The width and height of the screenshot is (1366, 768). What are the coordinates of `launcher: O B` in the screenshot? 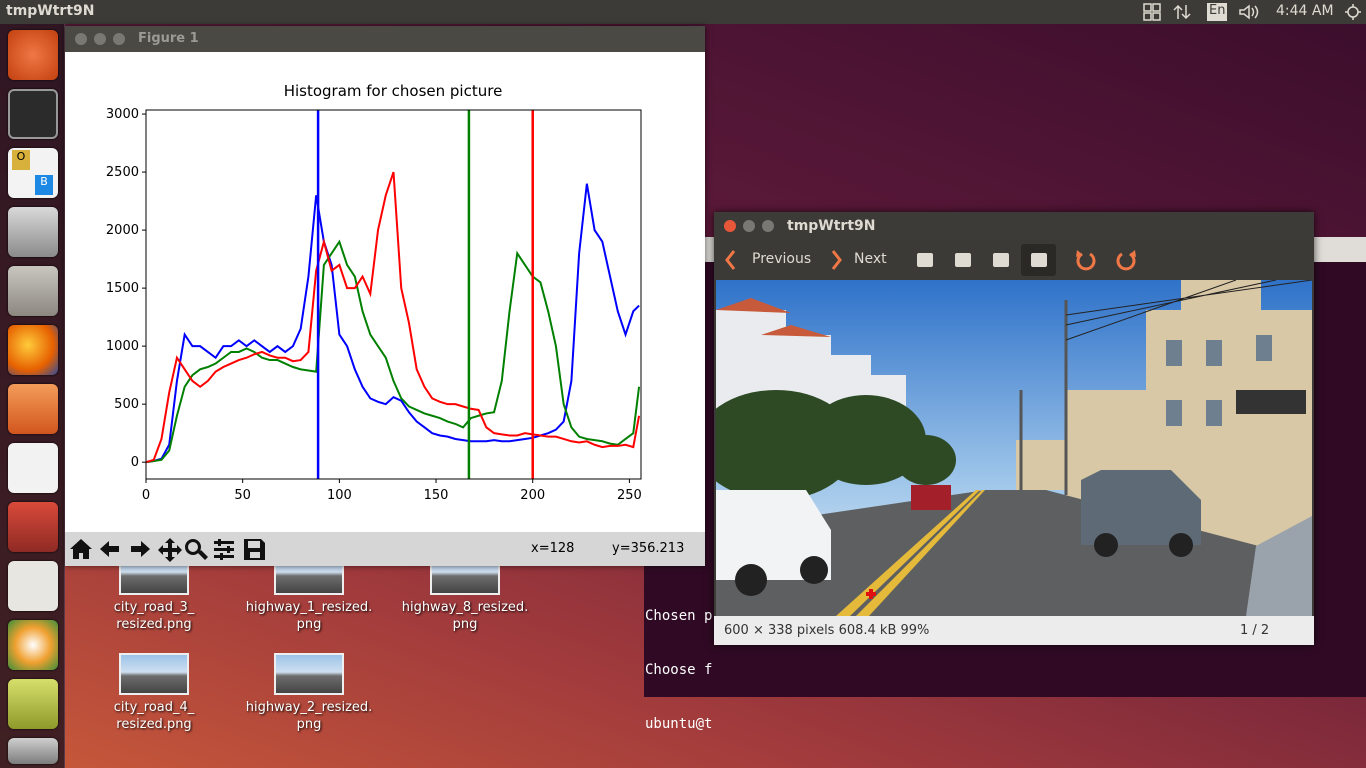 It's located at (32, 396).